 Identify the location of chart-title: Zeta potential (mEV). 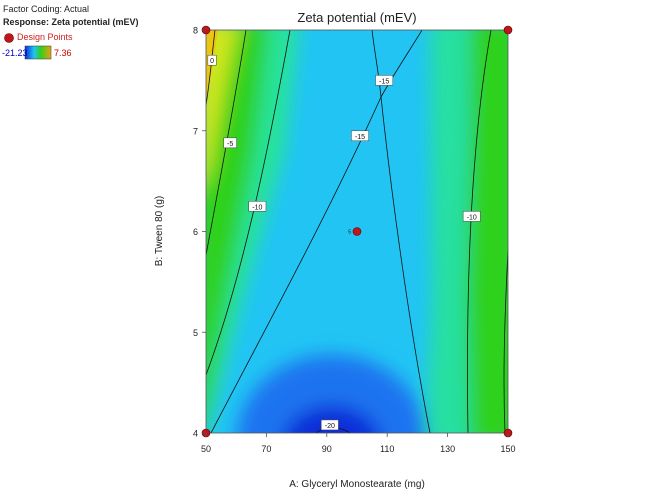
(356, 17).